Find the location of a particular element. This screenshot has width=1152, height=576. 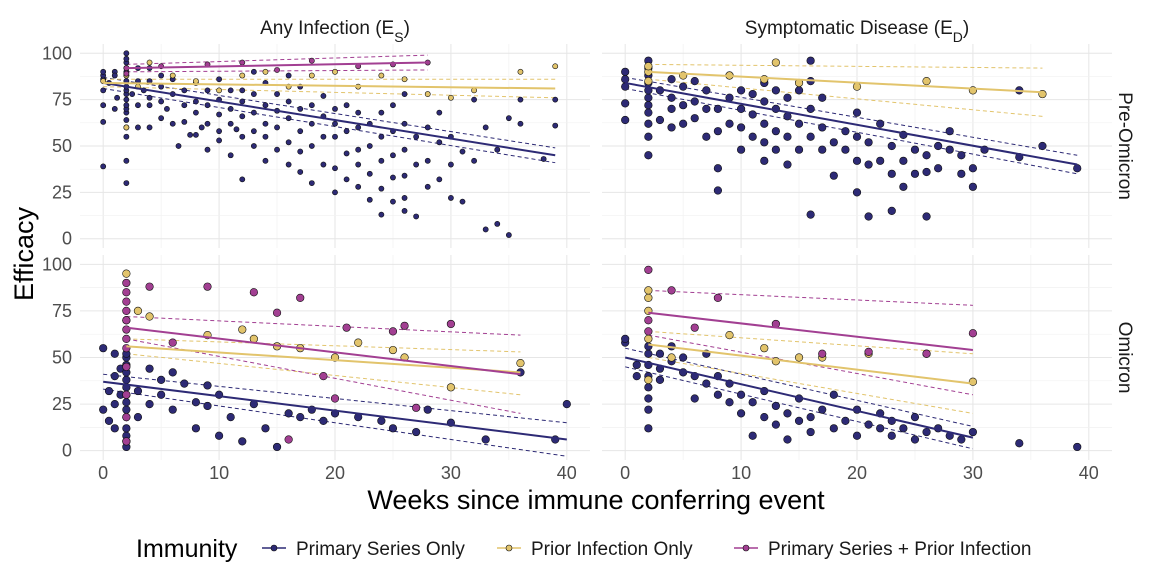

column-strip-label: Any Infection (ES) is located at coordinates (335, 31).